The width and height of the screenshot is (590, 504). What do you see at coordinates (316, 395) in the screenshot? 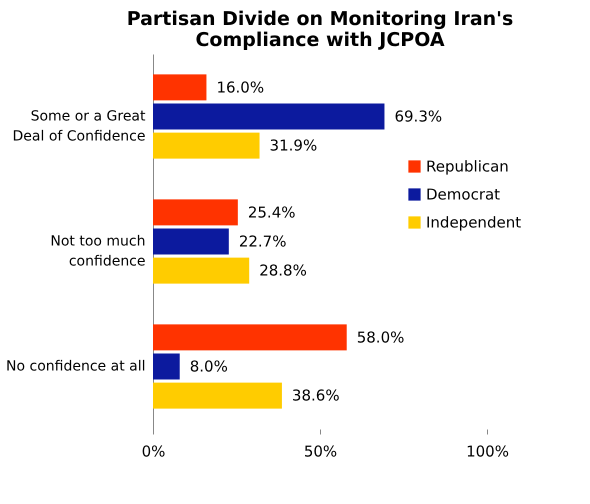
I see `data-label: 38.6%` at bounding box center [316, 395].